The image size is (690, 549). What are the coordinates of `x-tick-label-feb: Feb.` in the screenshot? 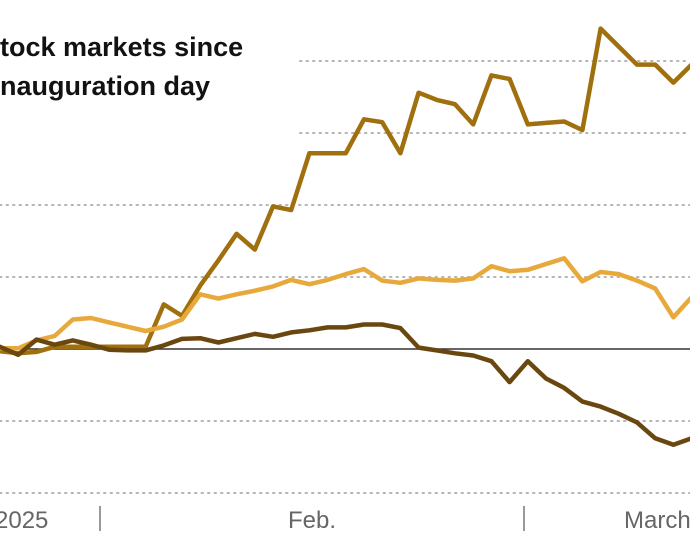 It's located at (312, 520).